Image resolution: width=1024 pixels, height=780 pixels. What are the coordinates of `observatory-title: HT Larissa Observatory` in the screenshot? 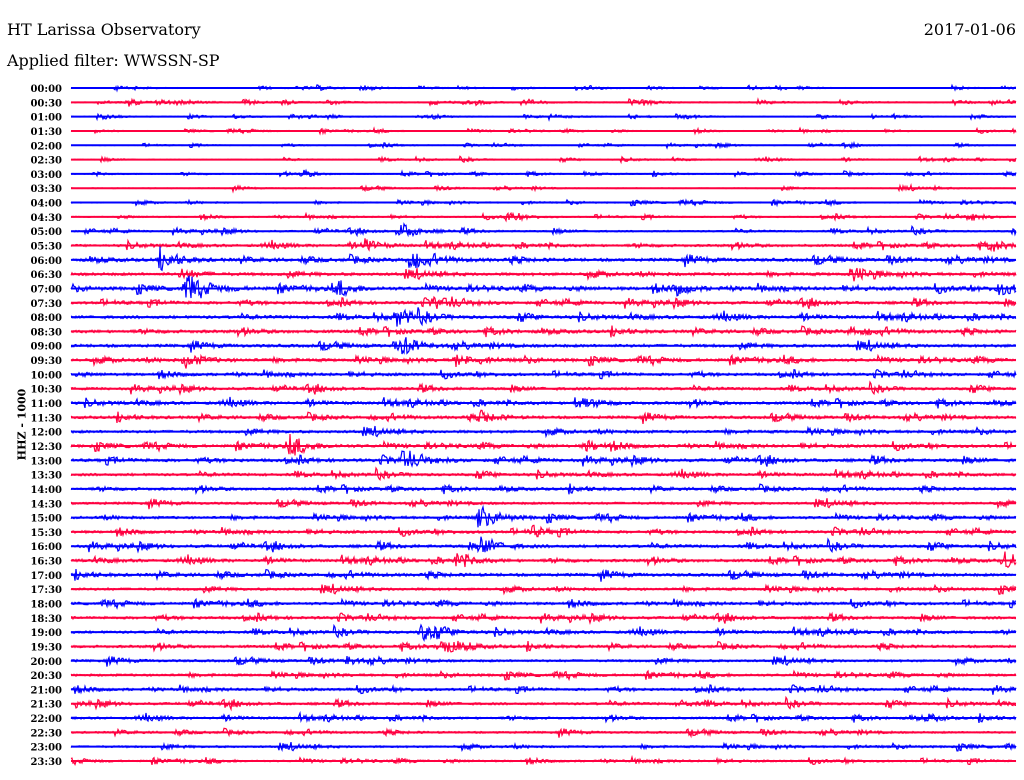 It's located at (104, 29).